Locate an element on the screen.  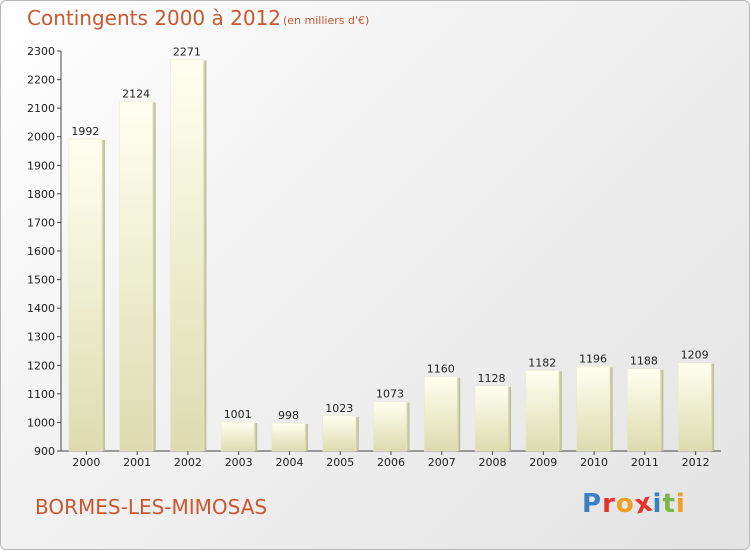
y-tick-label: 1900 is located at coordinates (41, 165).